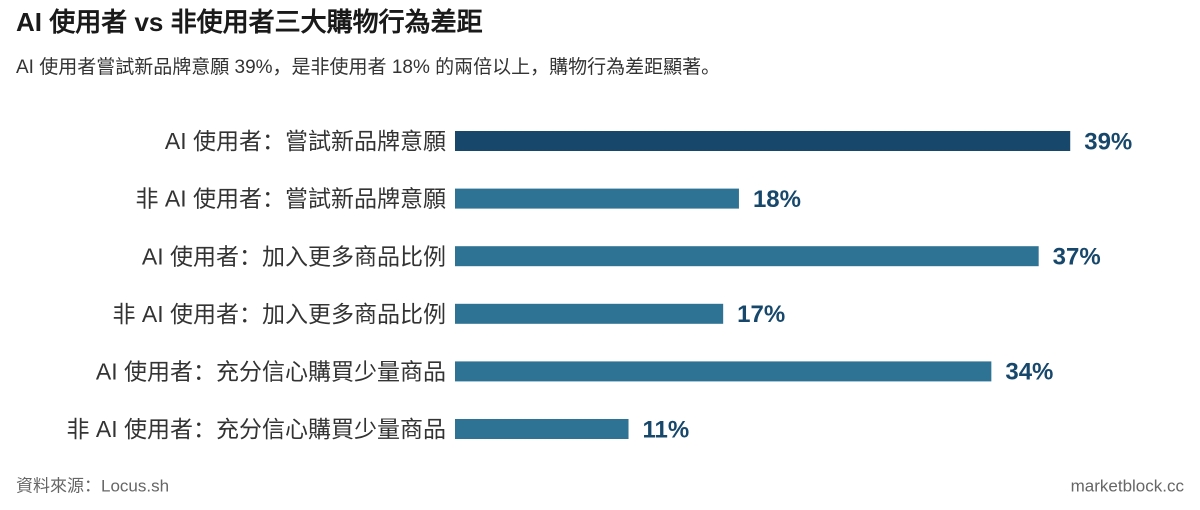 The width and height of the screenshot is (1200, 510). I want to click on value-label: 17%, so click(761, 314).